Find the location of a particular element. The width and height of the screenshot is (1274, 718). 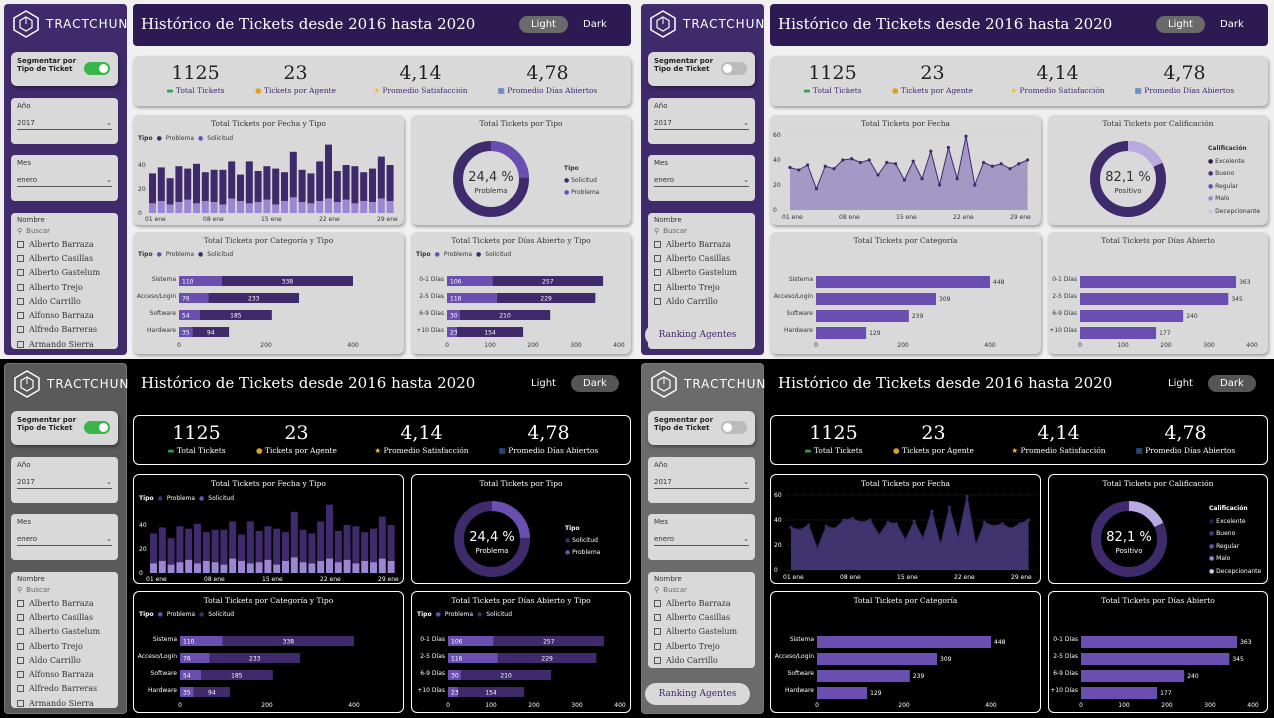

x-tick-label: 01 ene is located at coordinates (793, 577).